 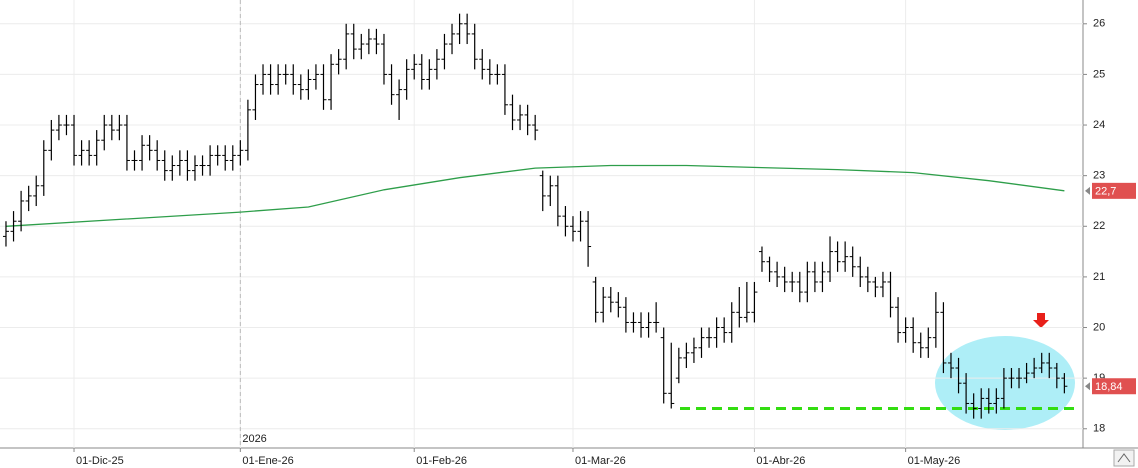 I want to click on x-tick-label: 01-May-26, so click(x=934, y=461).